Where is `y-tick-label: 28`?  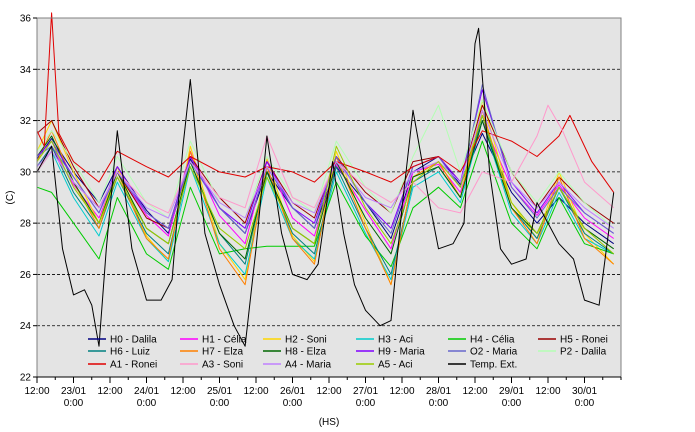
y-tick-label: 28 is located at coordinates (26, 224).